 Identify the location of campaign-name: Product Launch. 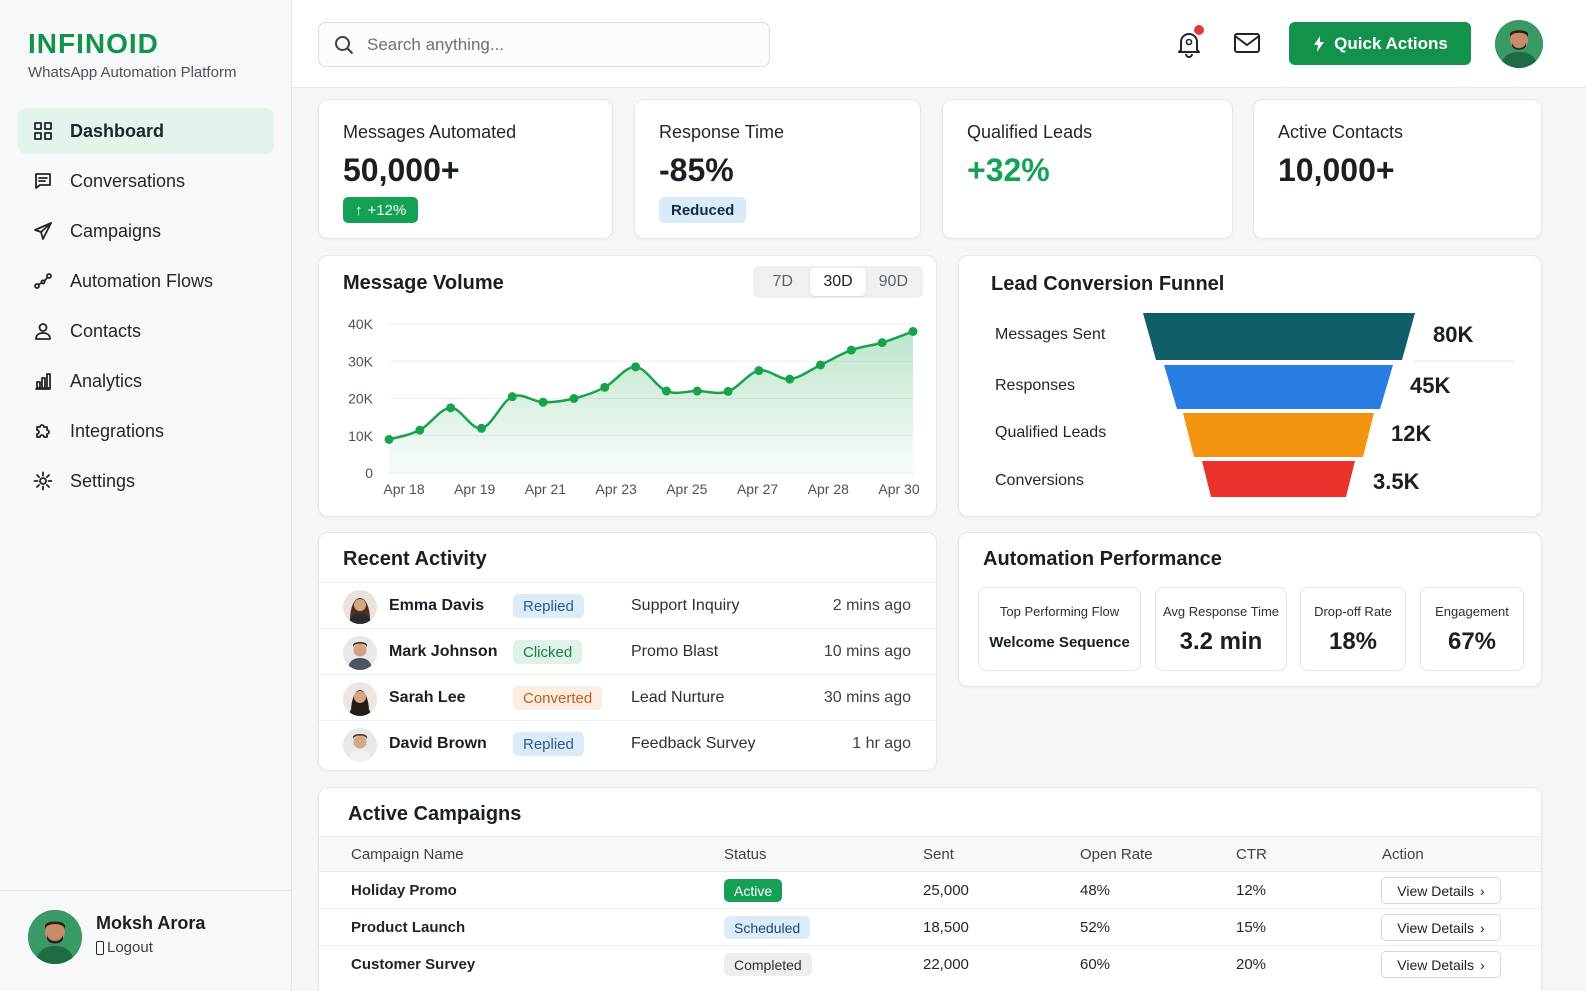
(408, 927).